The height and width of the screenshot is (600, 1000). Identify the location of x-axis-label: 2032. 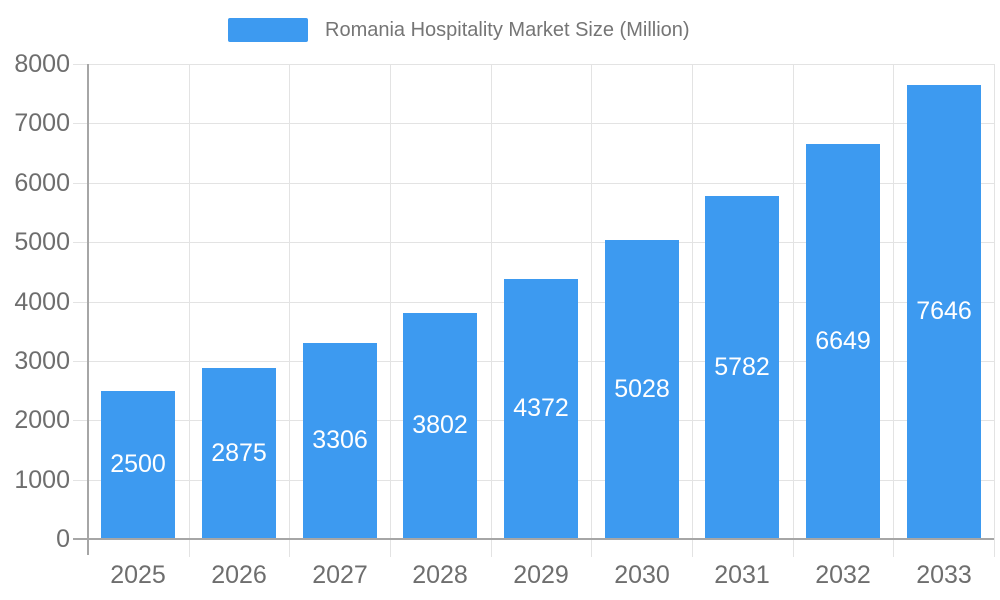
(843, 575).